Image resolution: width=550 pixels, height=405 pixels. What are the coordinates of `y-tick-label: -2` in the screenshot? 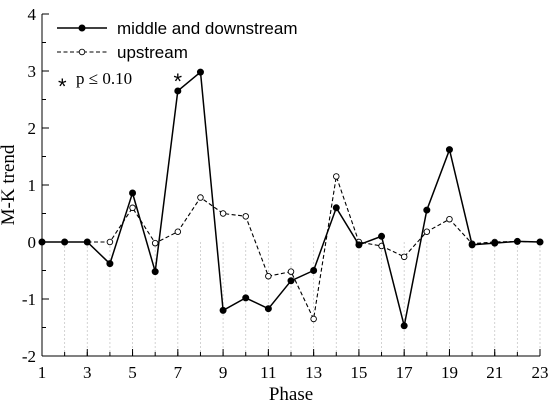 It's located at (29, 356).